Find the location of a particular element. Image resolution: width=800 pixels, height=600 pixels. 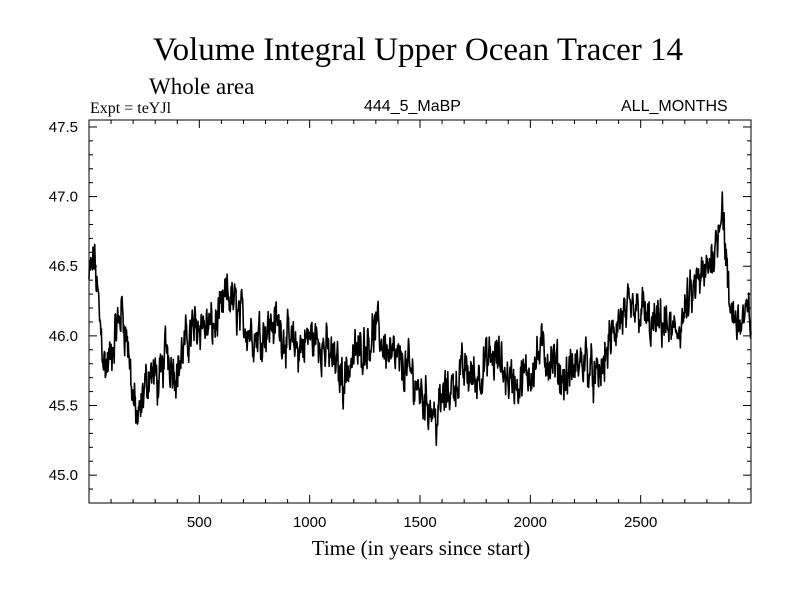

x-tick-label: 500 is located at coordinates (199, 522).